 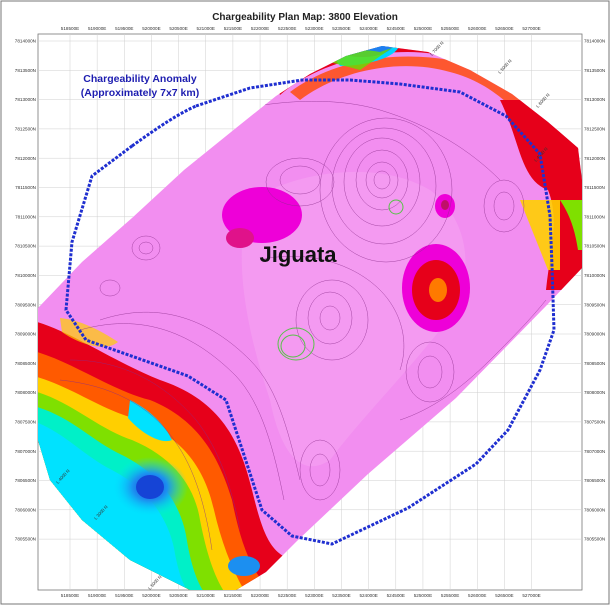 What do you see at coordinates (150, 421) in the screenshot?
I see `sw-cyan-lobe` at bounding box center [150, 421].